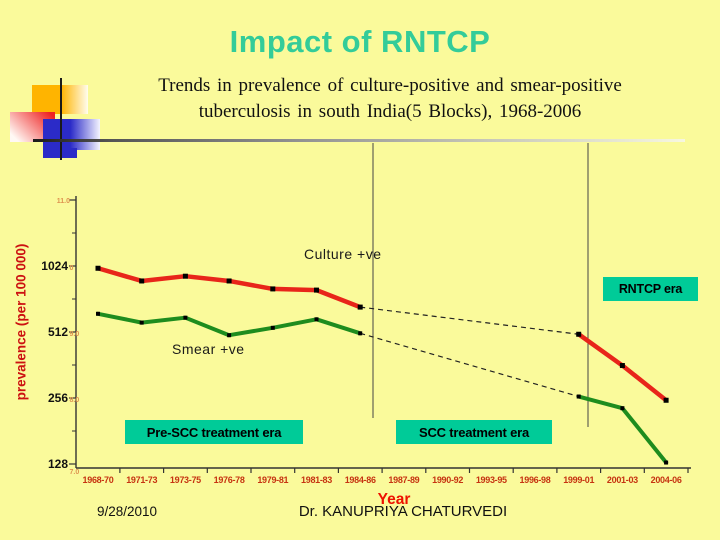  Describe the element at coordinates (58, 464) in the screenshot. I see `y-tick-label: 128` at that location.